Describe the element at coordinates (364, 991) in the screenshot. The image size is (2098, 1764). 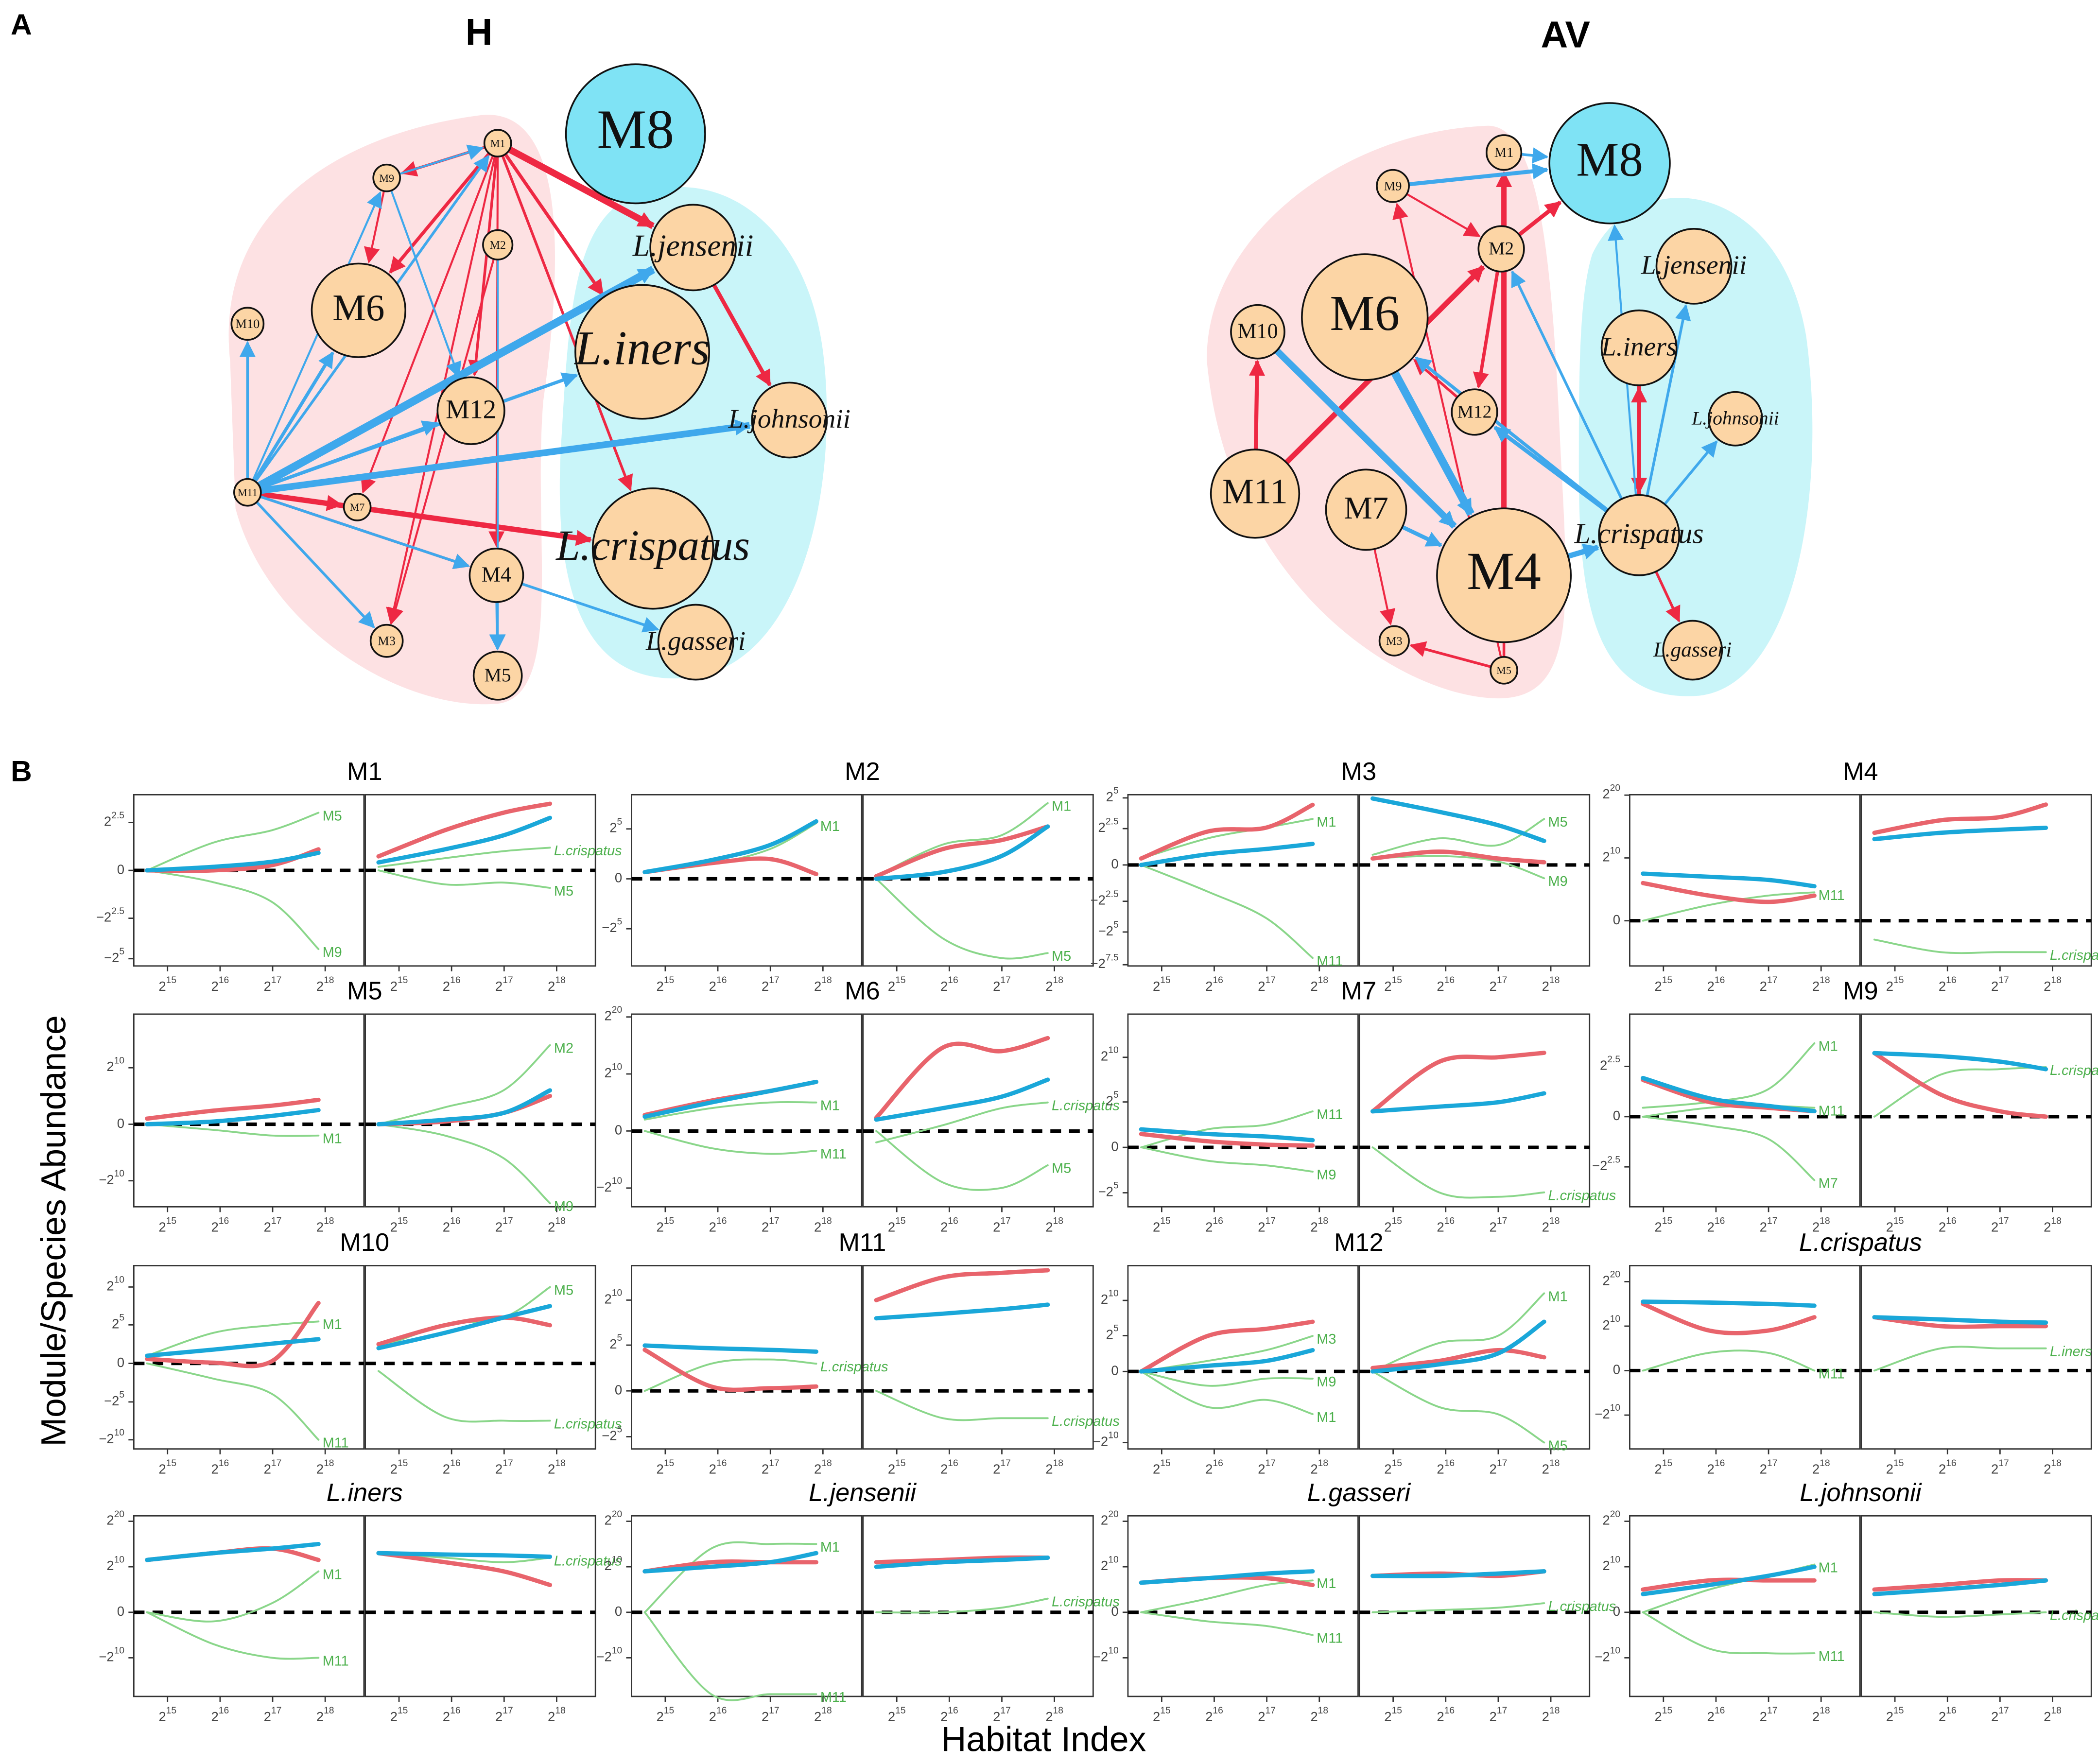
I see `chart-title: M5` at that location.